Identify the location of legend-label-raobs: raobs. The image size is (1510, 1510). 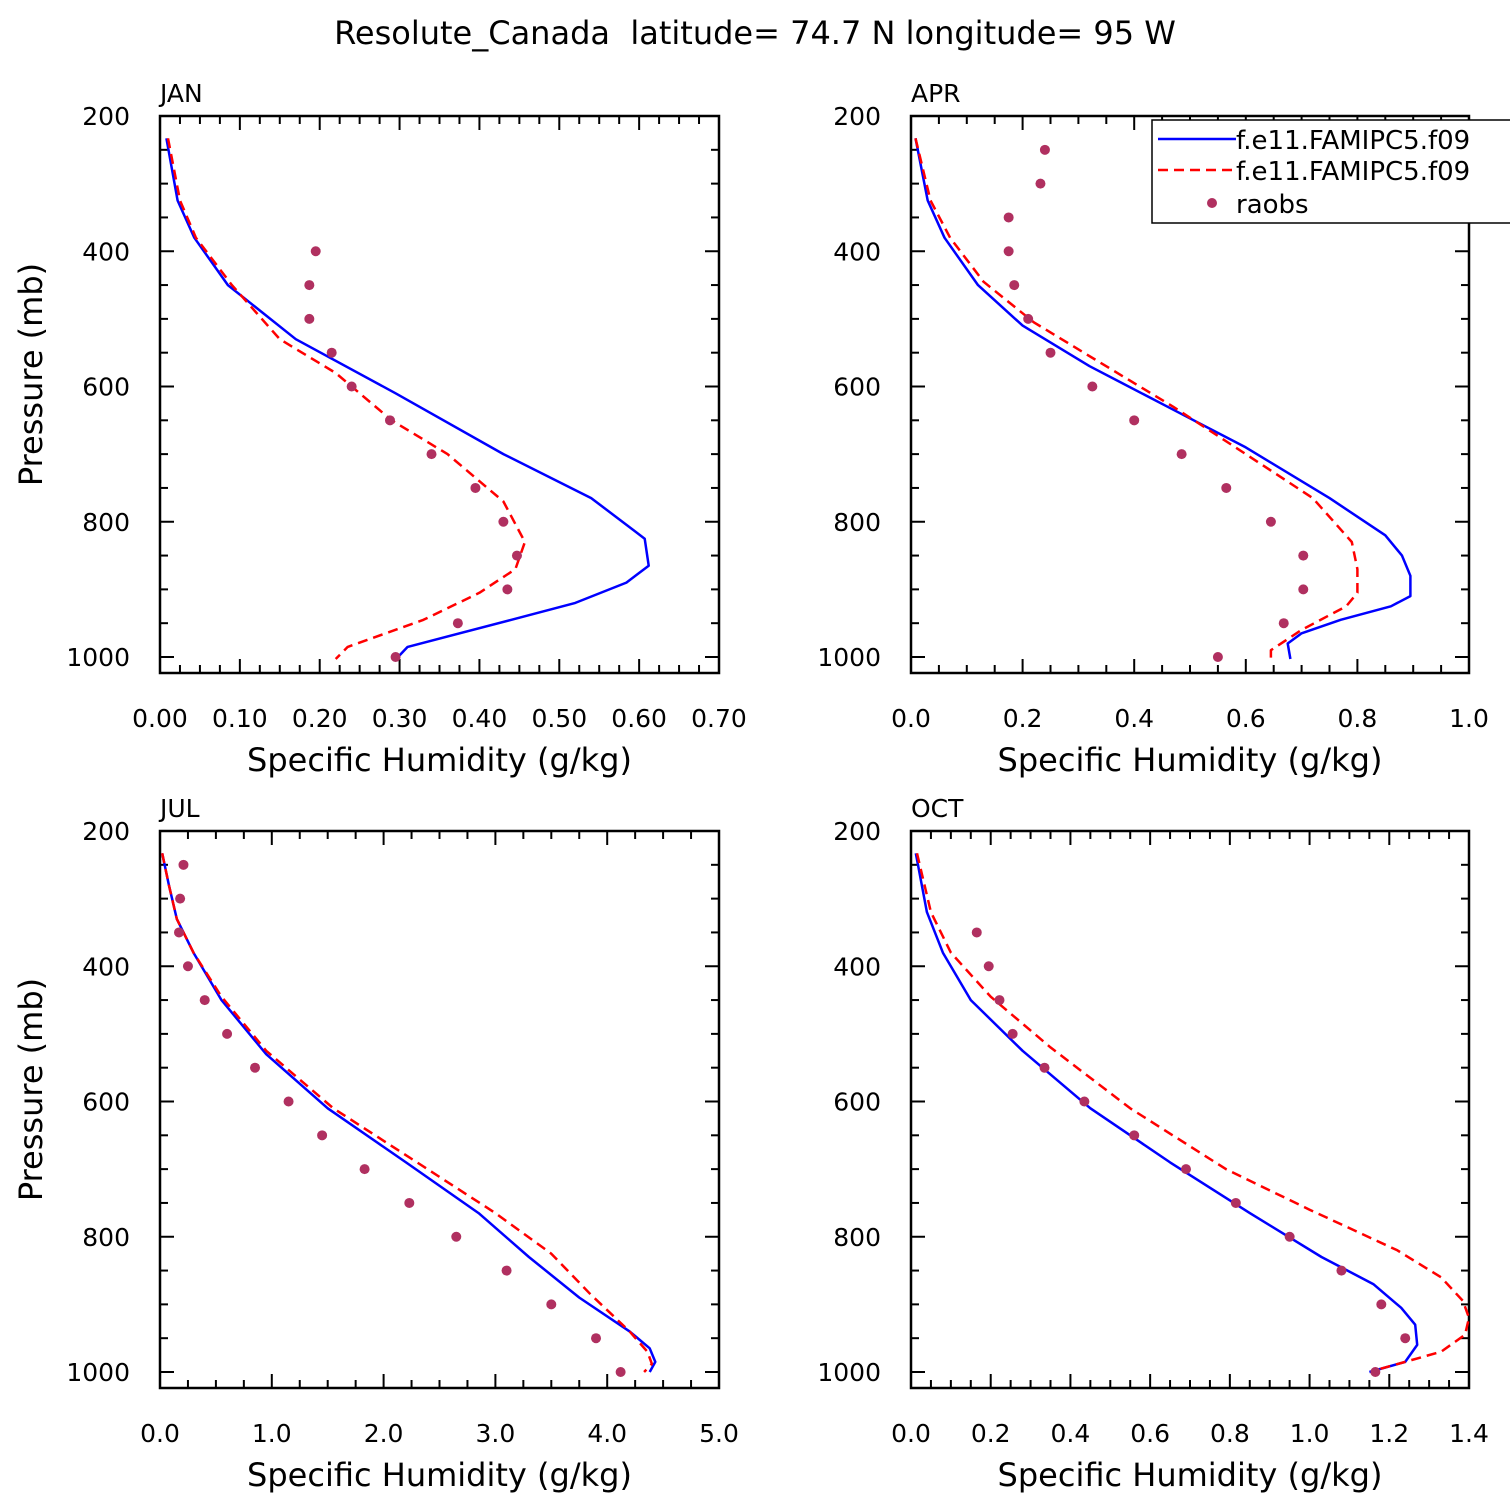
(1272, 205).